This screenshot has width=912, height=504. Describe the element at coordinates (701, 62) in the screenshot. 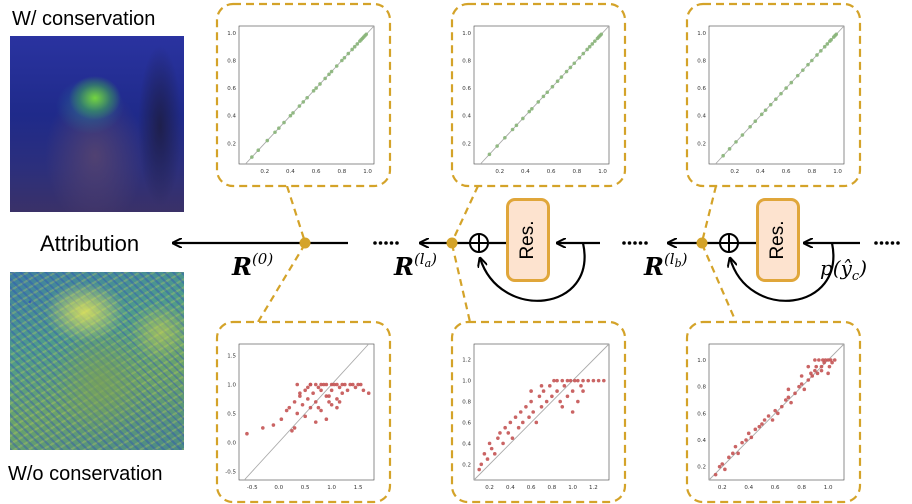

I see `ytick-top-3-3: 0.8` at that location.